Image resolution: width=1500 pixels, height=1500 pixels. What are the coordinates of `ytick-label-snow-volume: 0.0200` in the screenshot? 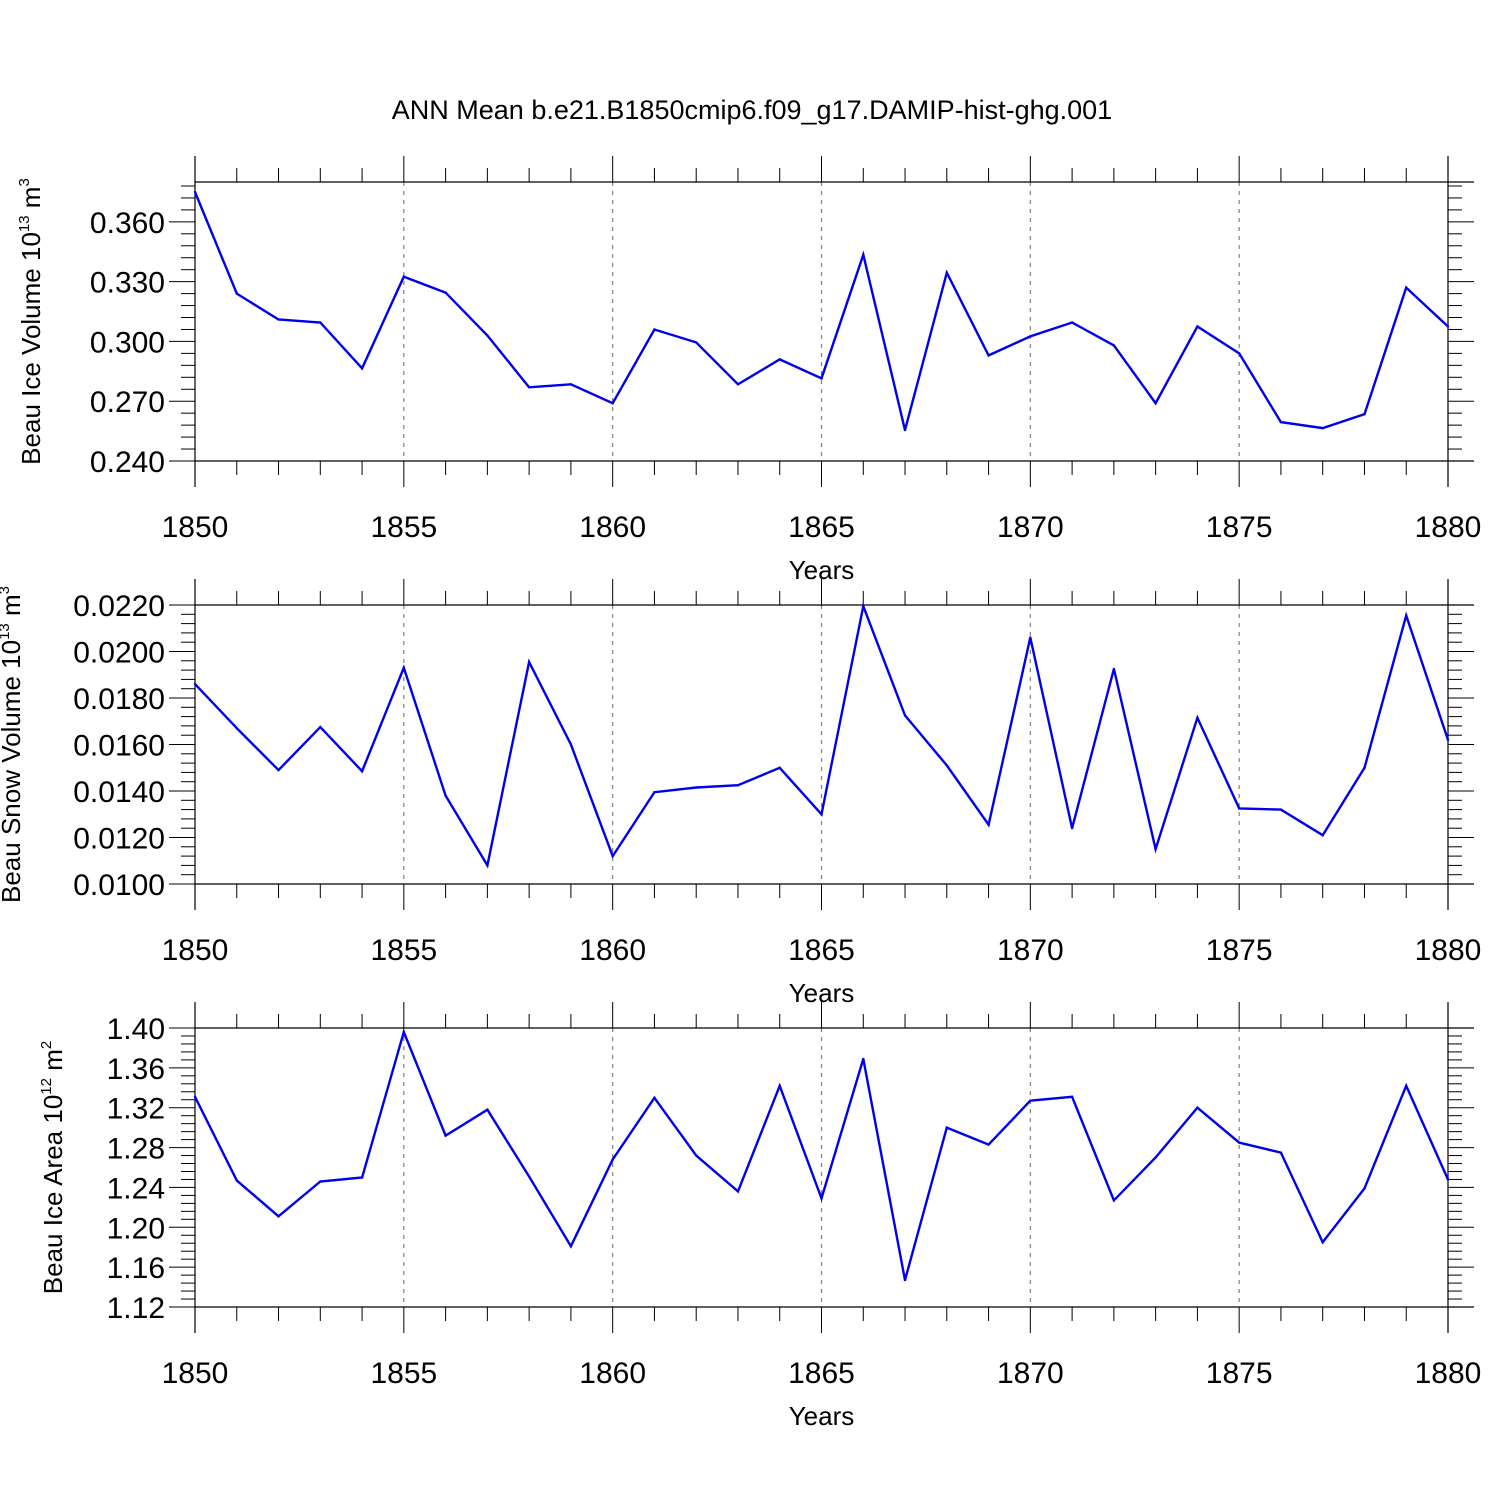 It's located at (119, 653).